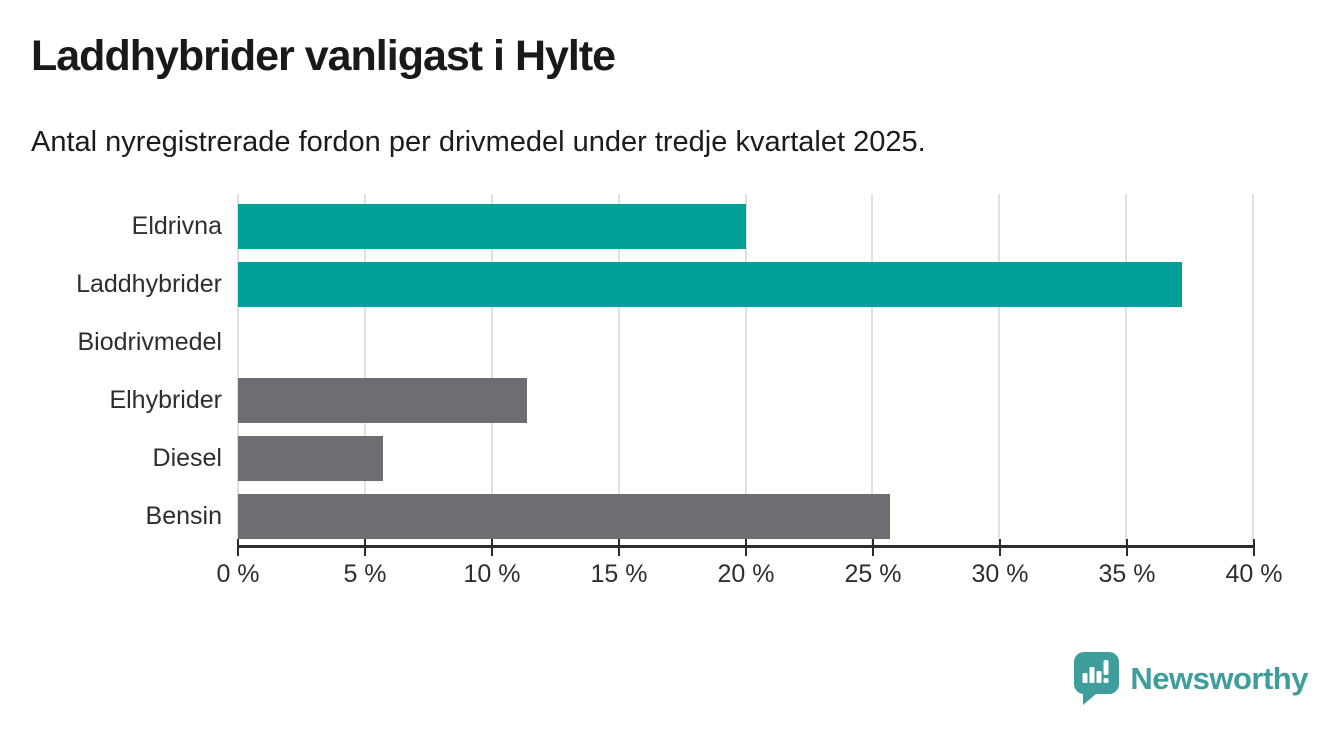 The width and height of the screenshot is (1340, 733). I want to click on x-axis-tick-label: 35 %, so click(1127, 574).